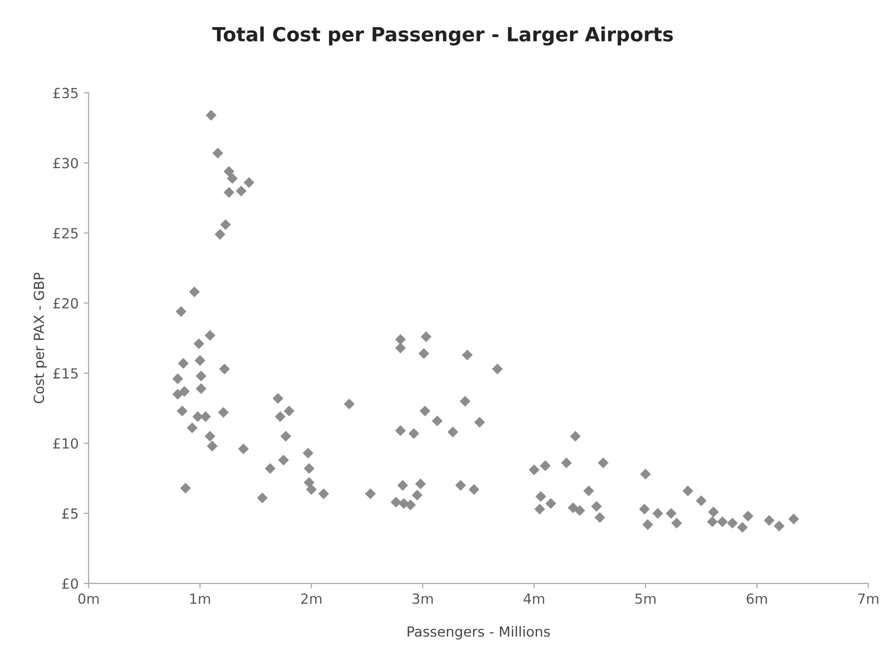 This screenshot has width=886, height=663. What do you see at coordinates (200, 599) in the screenshot?
I see `x-tick-label: 1m` at bounding box center [200, 599].